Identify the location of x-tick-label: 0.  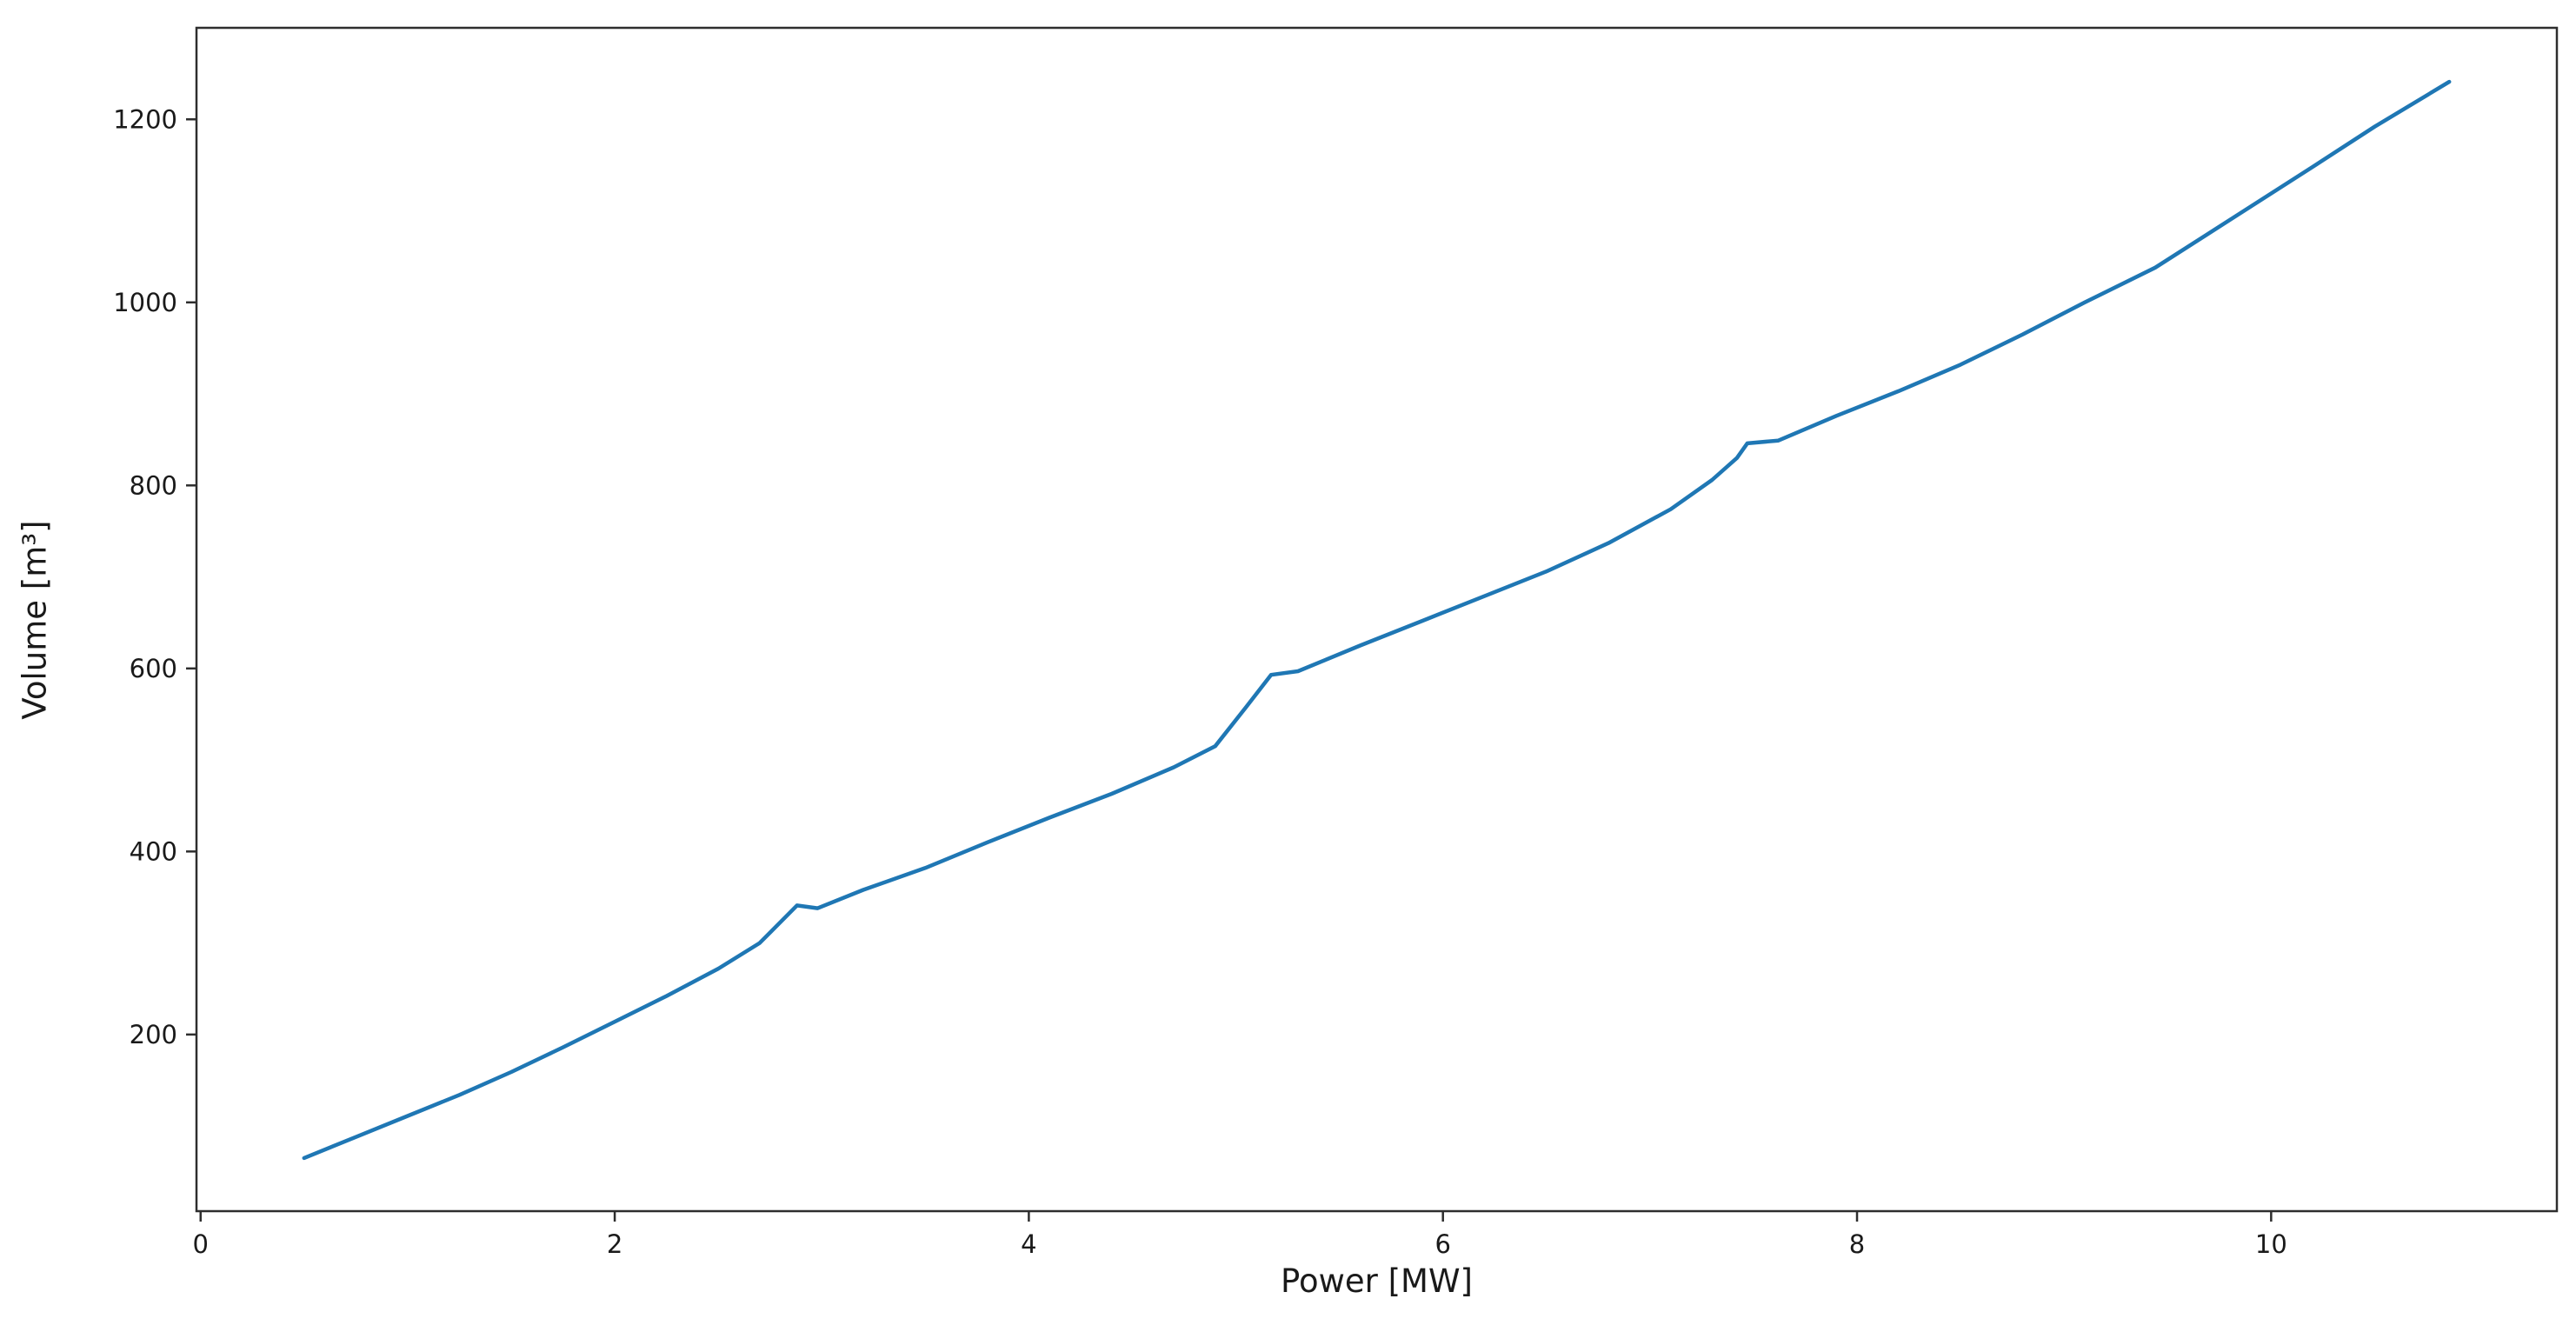
(201, 1244).